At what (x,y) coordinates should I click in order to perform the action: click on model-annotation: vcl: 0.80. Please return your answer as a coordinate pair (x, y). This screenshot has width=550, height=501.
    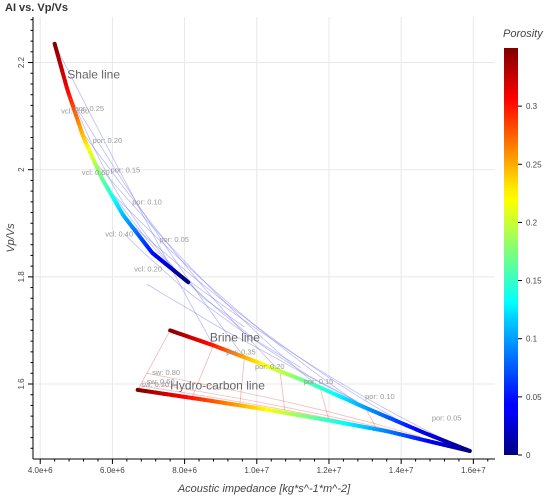
    Looking at the image, I should click on (75, 110).